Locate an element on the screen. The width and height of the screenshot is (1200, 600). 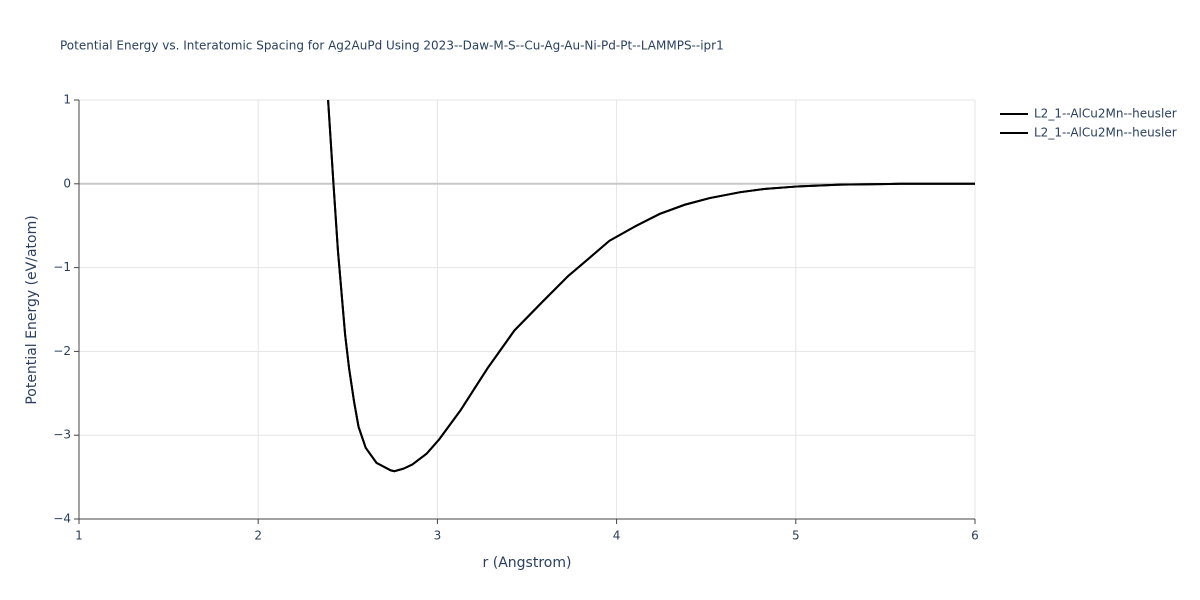
x-tick-label: 3 is located at coordinates (438, 536).